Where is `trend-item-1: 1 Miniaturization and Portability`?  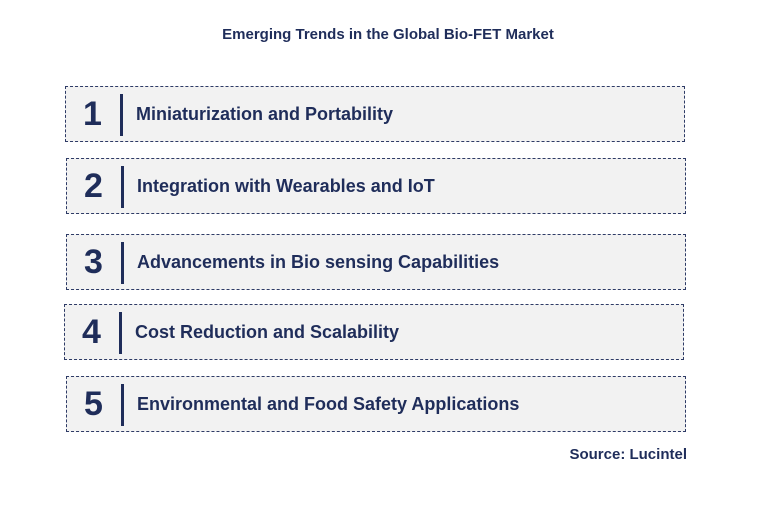 trend-item-1: 1 Miniaturization and Portability is located at coordinates (375, 114).